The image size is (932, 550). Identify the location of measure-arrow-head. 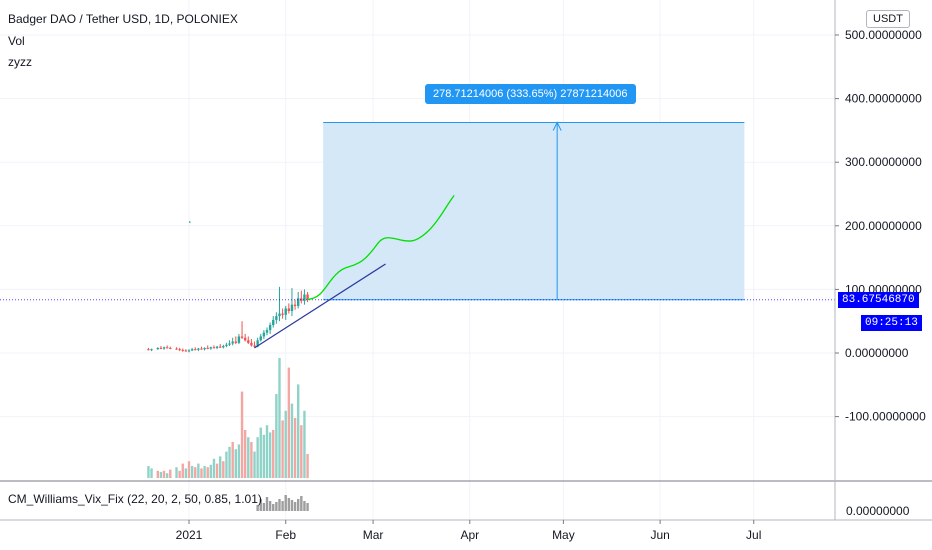
(557, 126).